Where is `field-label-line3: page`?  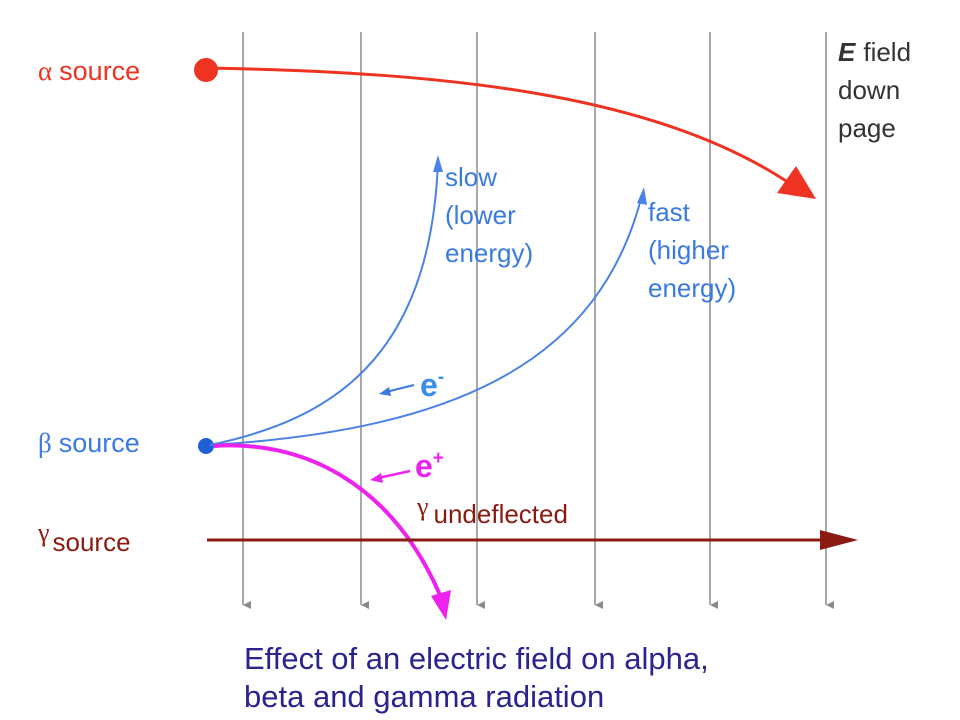 field-label-line3: page is located at coordinates (867, 128).